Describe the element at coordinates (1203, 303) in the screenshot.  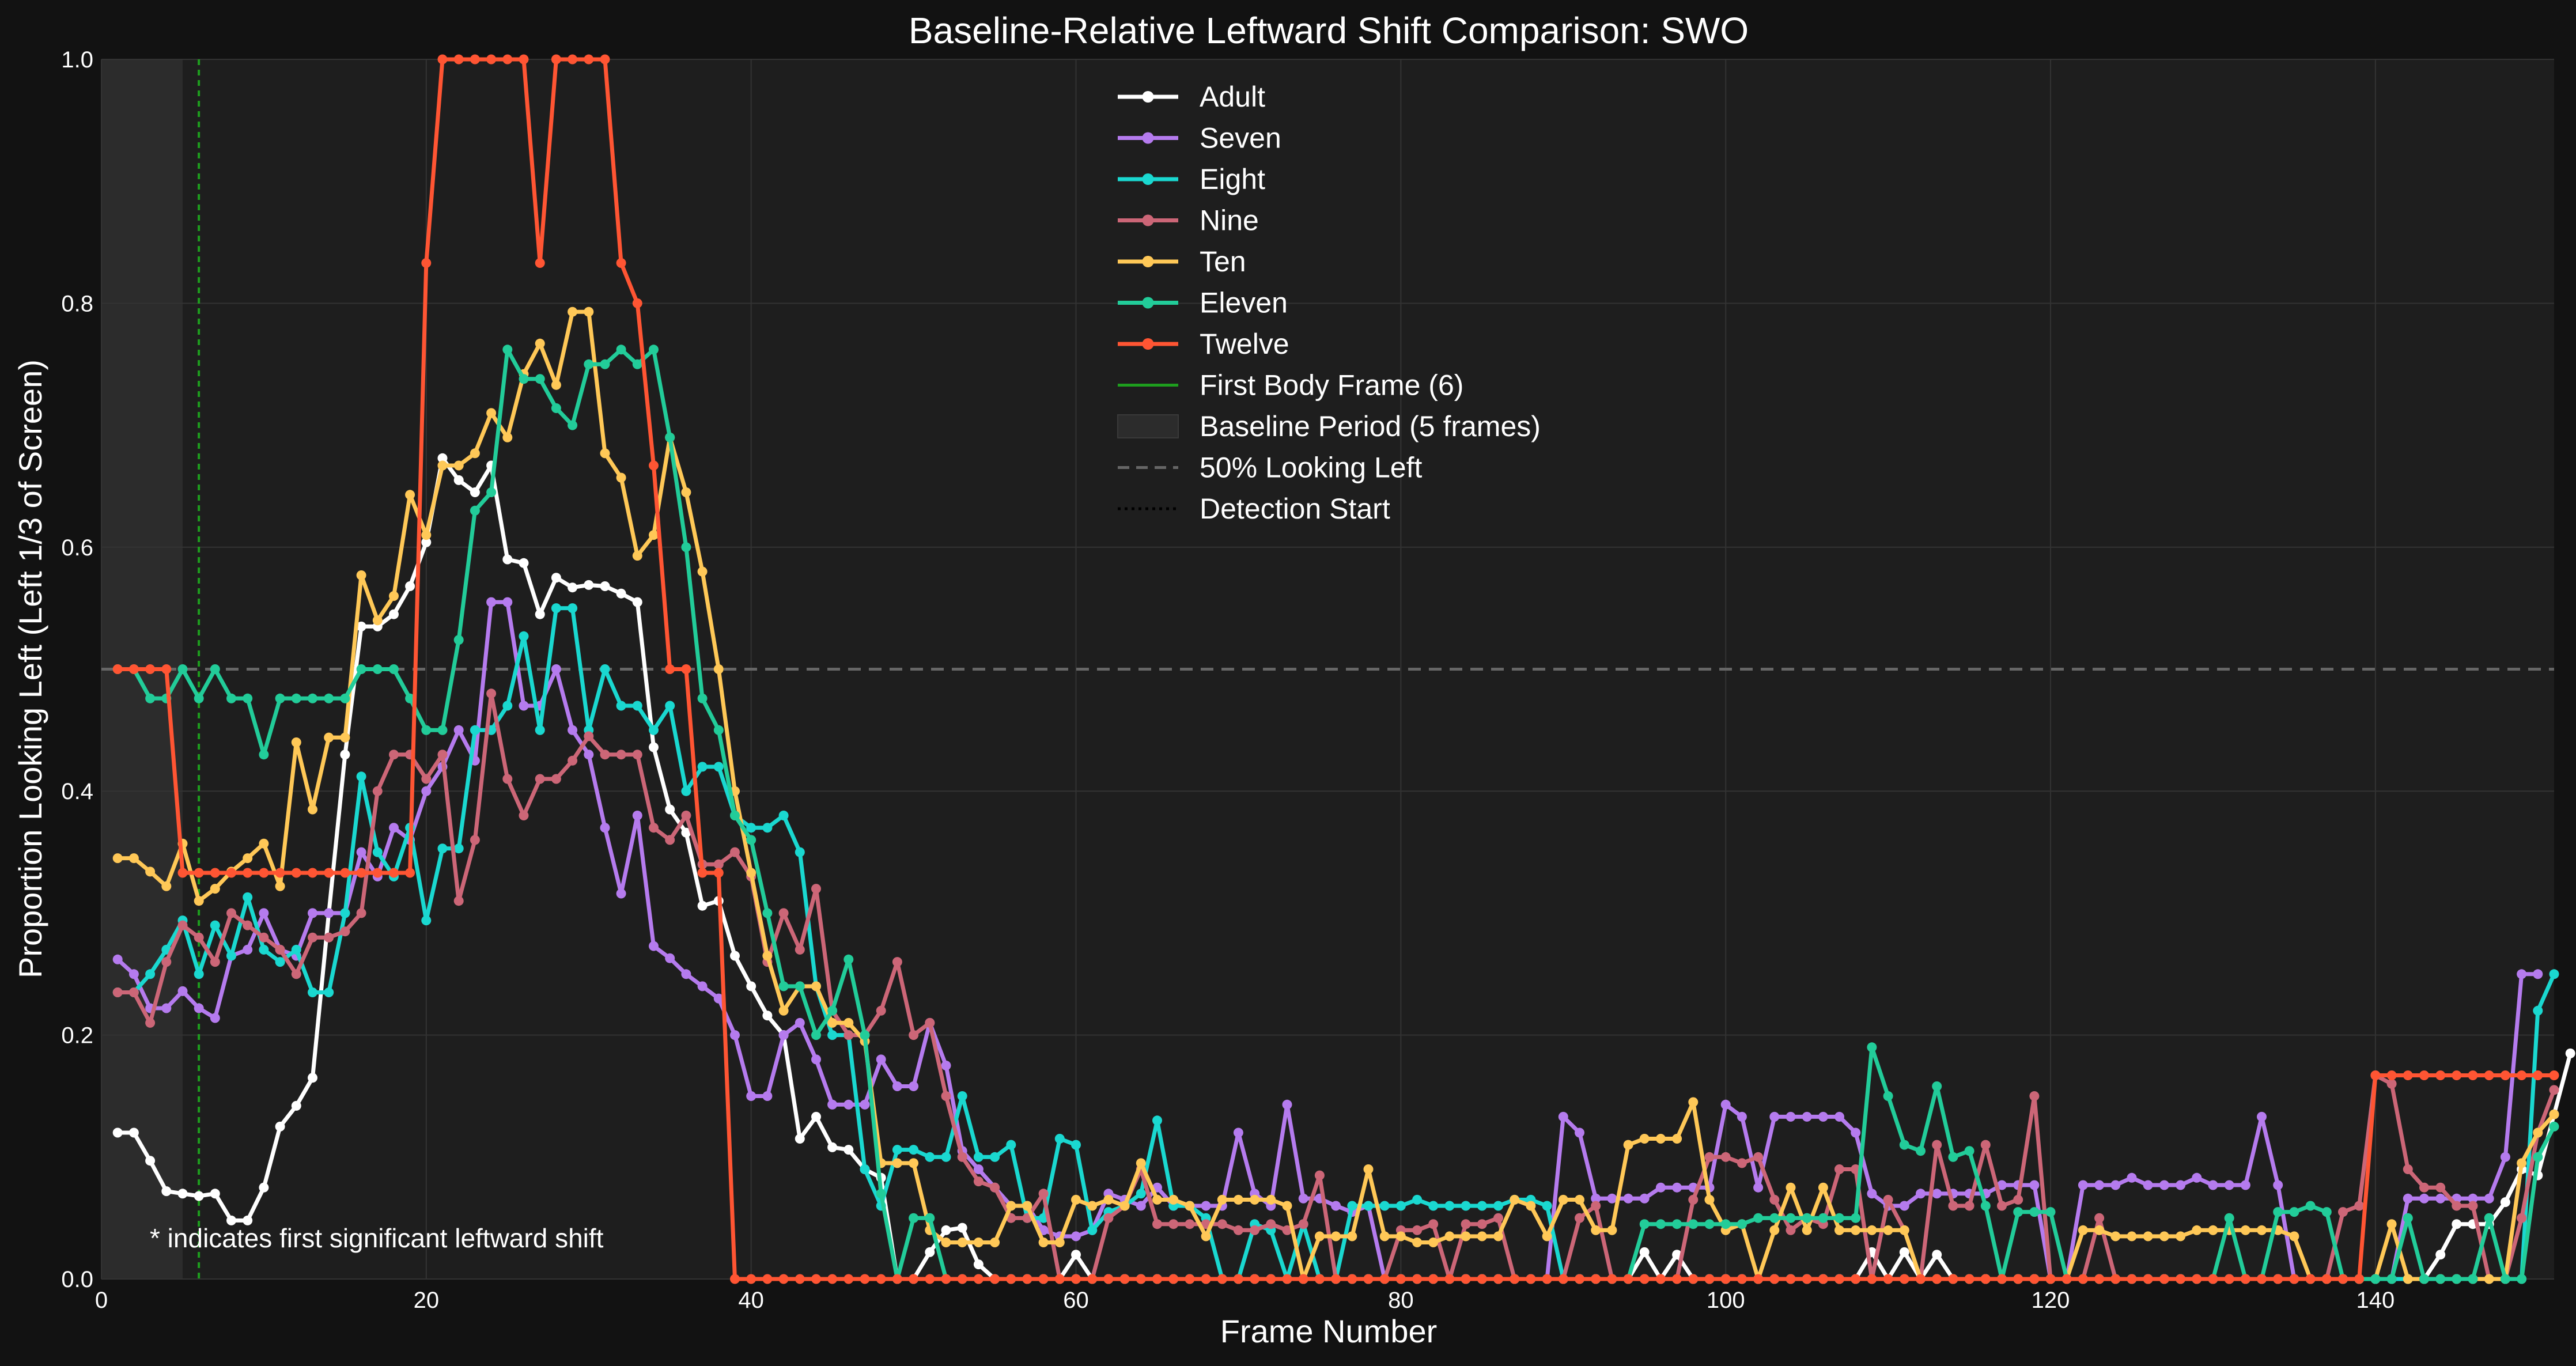
I see `legend-item-eleven: Eleven` at that location.